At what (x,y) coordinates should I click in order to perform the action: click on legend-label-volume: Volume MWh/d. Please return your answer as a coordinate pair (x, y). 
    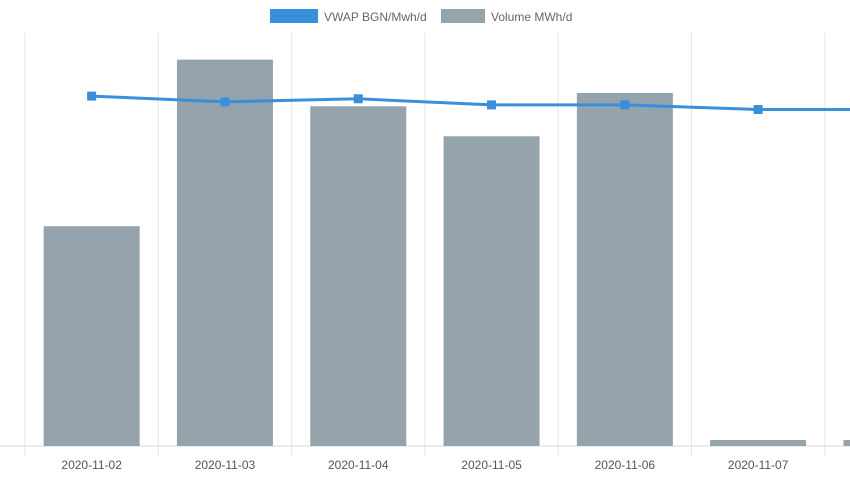
    Looking at the image, I should click on (531, 17).